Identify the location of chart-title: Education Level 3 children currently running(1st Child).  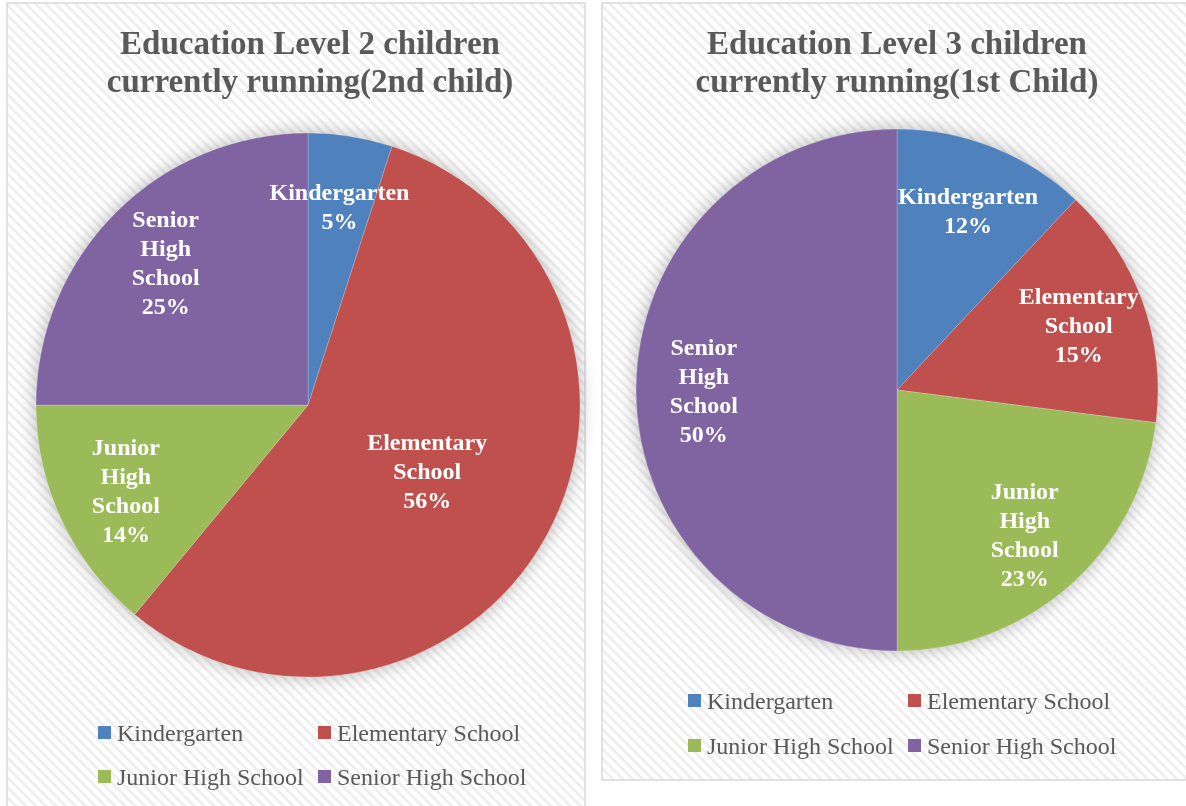
(897, 62).